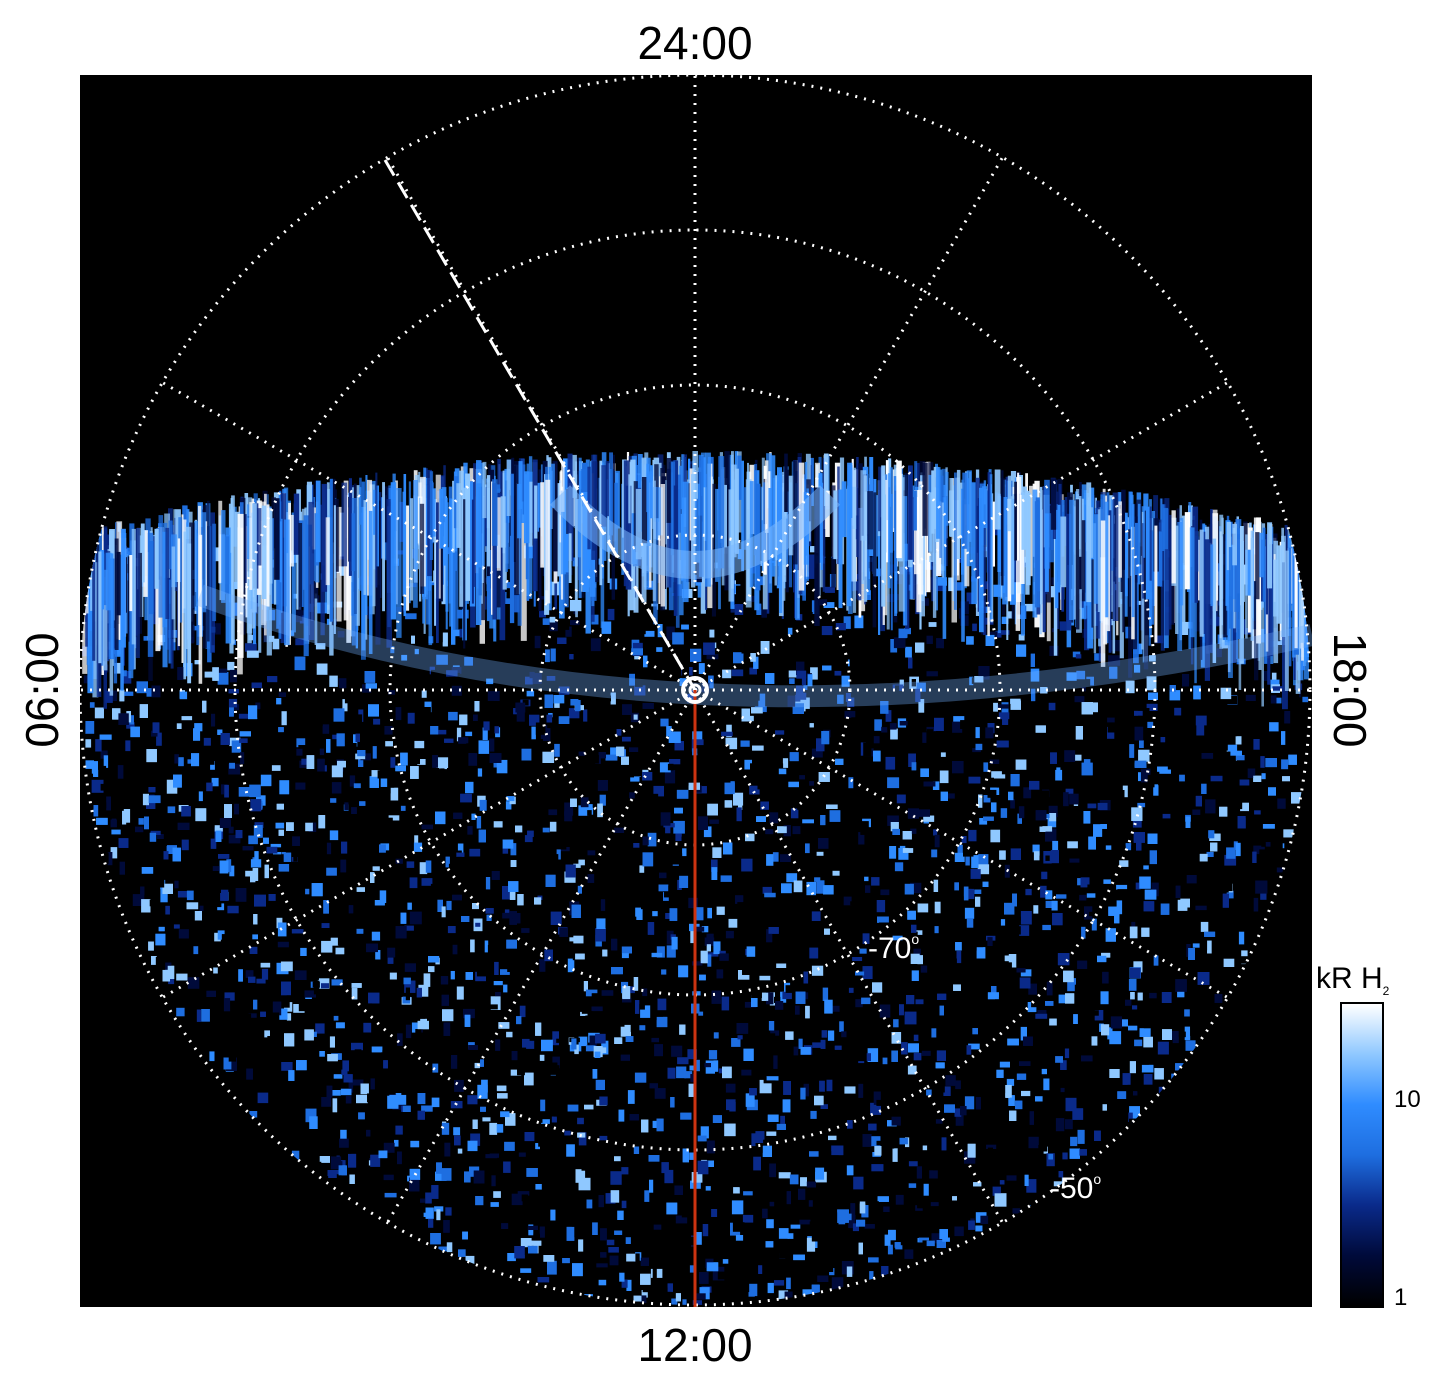  I want to click on colorbar-title-main: kR H, so click(1349, 978).